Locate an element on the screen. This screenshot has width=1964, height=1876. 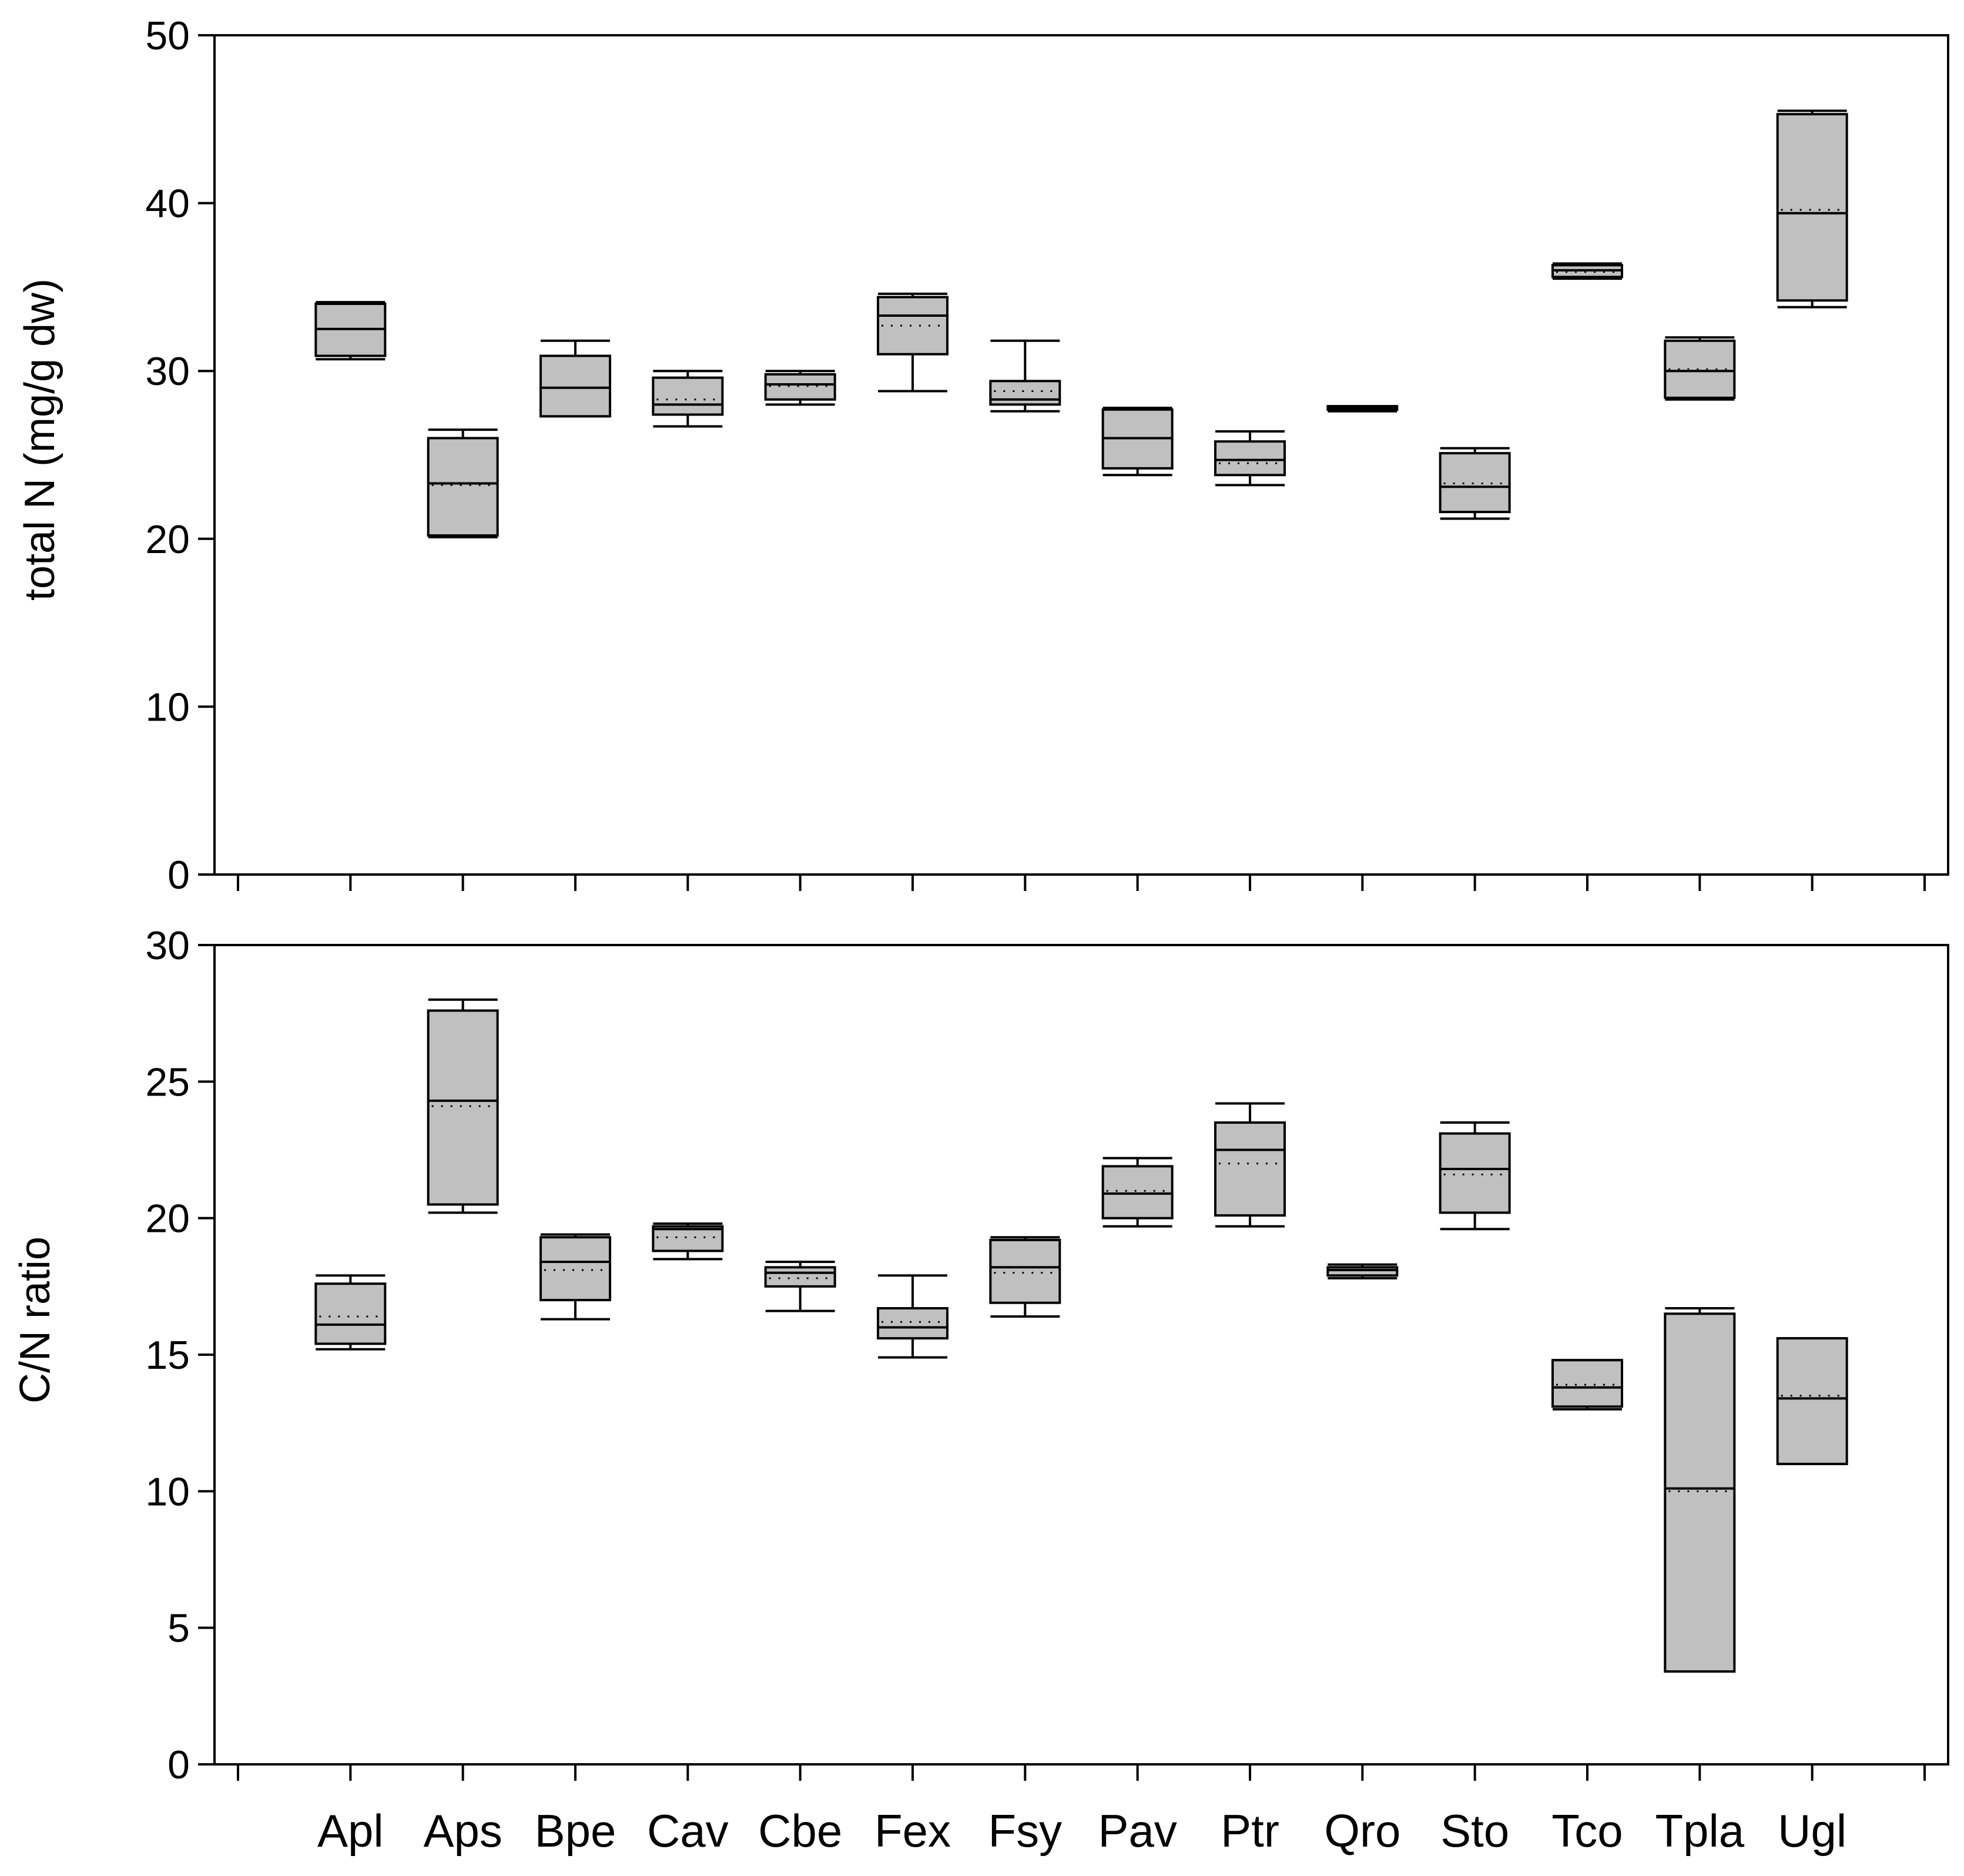
total-n-box-cav is located at coordinates (688, 399).